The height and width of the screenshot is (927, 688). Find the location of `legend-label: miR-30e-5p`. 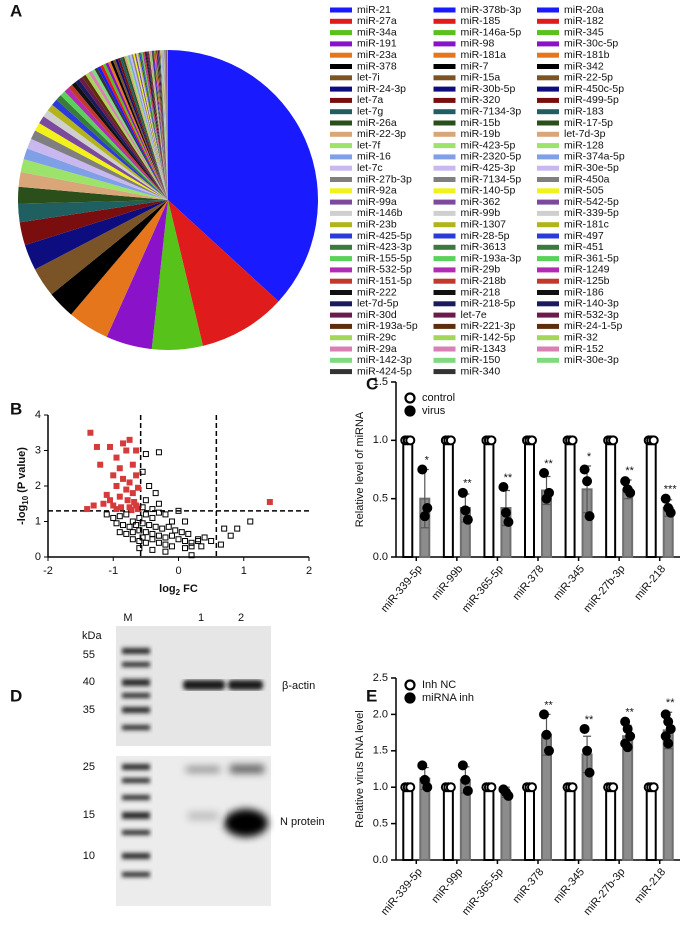

legend-label: miR-30e-5p is located at coordinates (591, 168).